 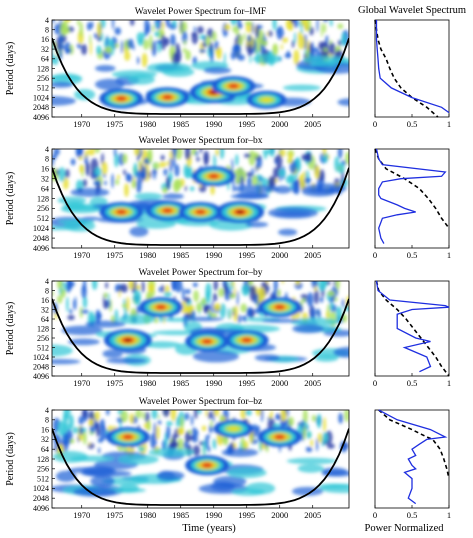 I want to click on x-axis-label: Time (years), so click(x=209, y=528).